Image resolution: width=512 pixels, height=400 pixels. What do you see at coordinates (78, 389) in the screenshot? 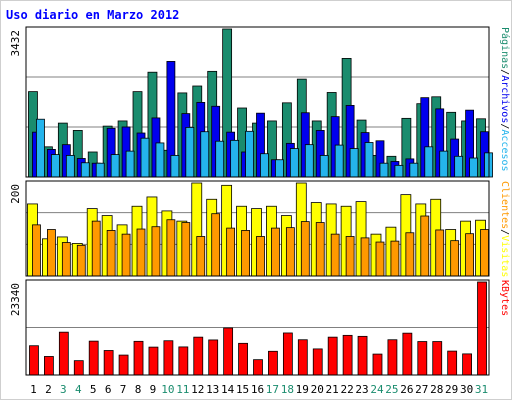
I see `x-tick-label: 4` at bounding box center [78, 389].